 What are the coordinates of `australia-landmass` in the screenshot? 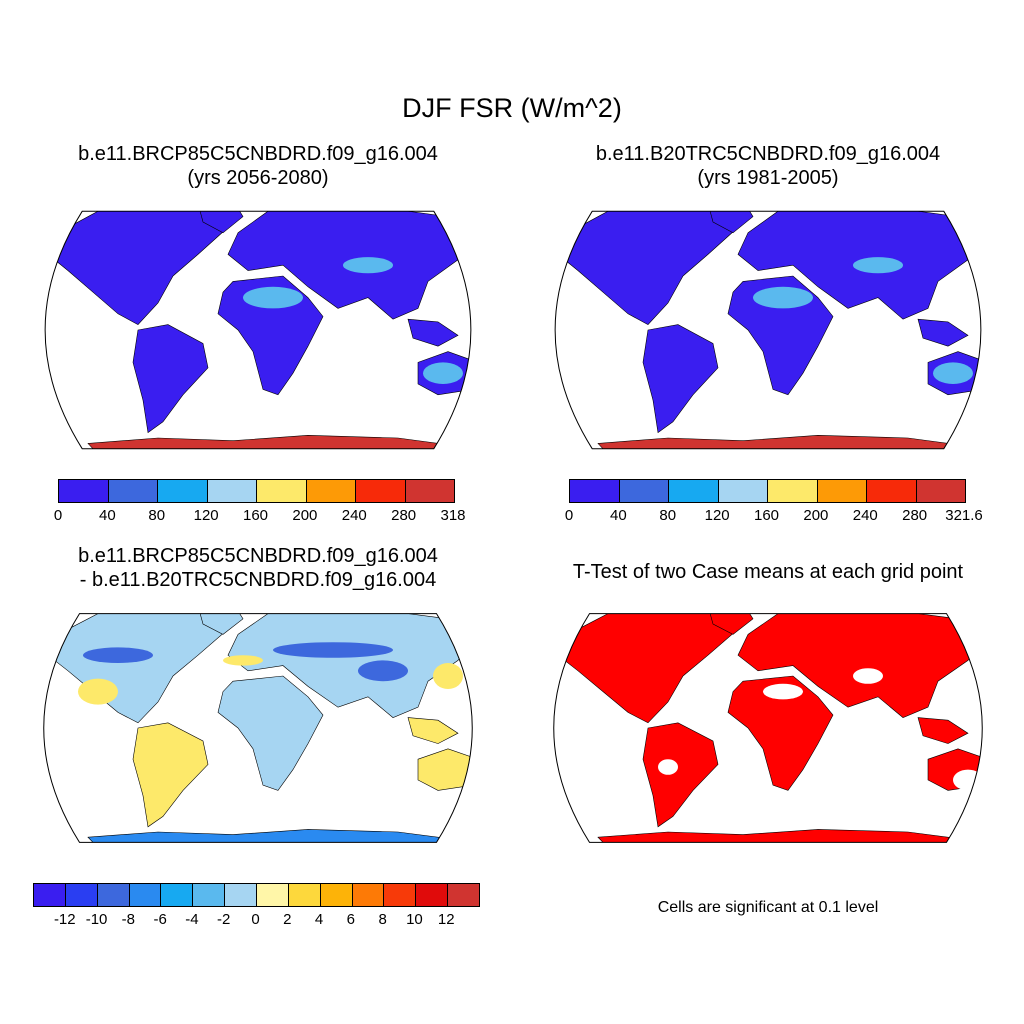 It's located at (445, 769).